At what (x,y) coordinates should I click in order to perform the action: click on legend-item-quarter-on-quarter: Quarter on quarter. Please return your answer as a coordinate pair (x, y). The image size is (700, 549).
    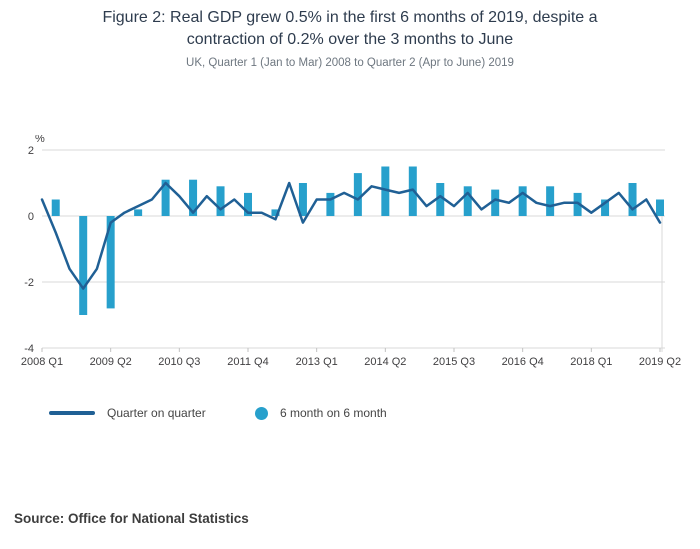
    Looking at the image, I should click on (127, 413).